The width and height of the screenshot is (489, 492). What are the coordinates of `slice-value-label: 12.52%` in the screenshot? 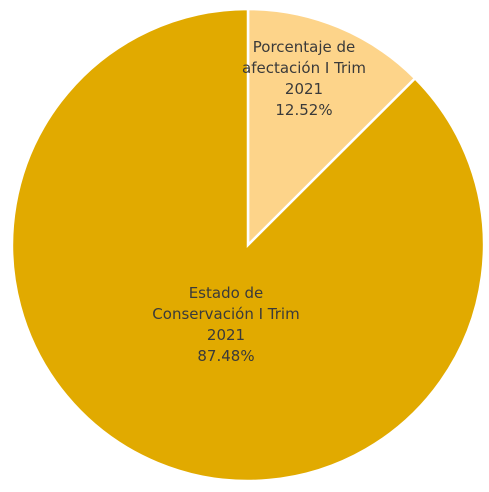 It's located at (303, 110).